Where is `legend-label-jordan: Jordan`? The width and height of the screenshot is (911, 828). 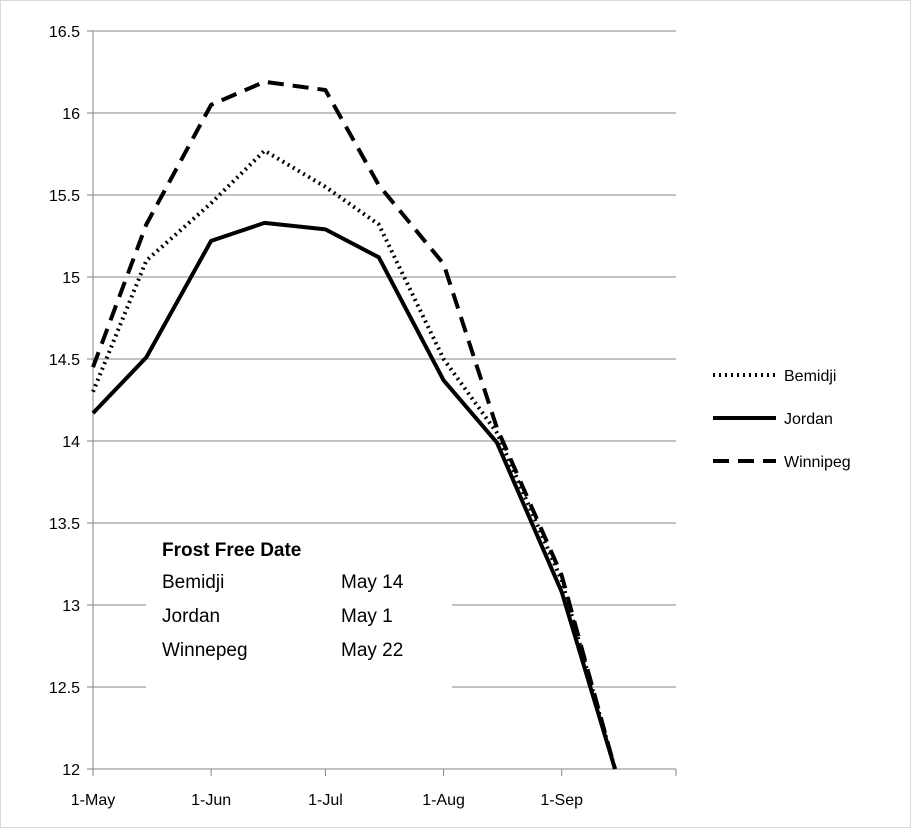
legend-label-jordan: Jordan is located at coordinates (808, 419).